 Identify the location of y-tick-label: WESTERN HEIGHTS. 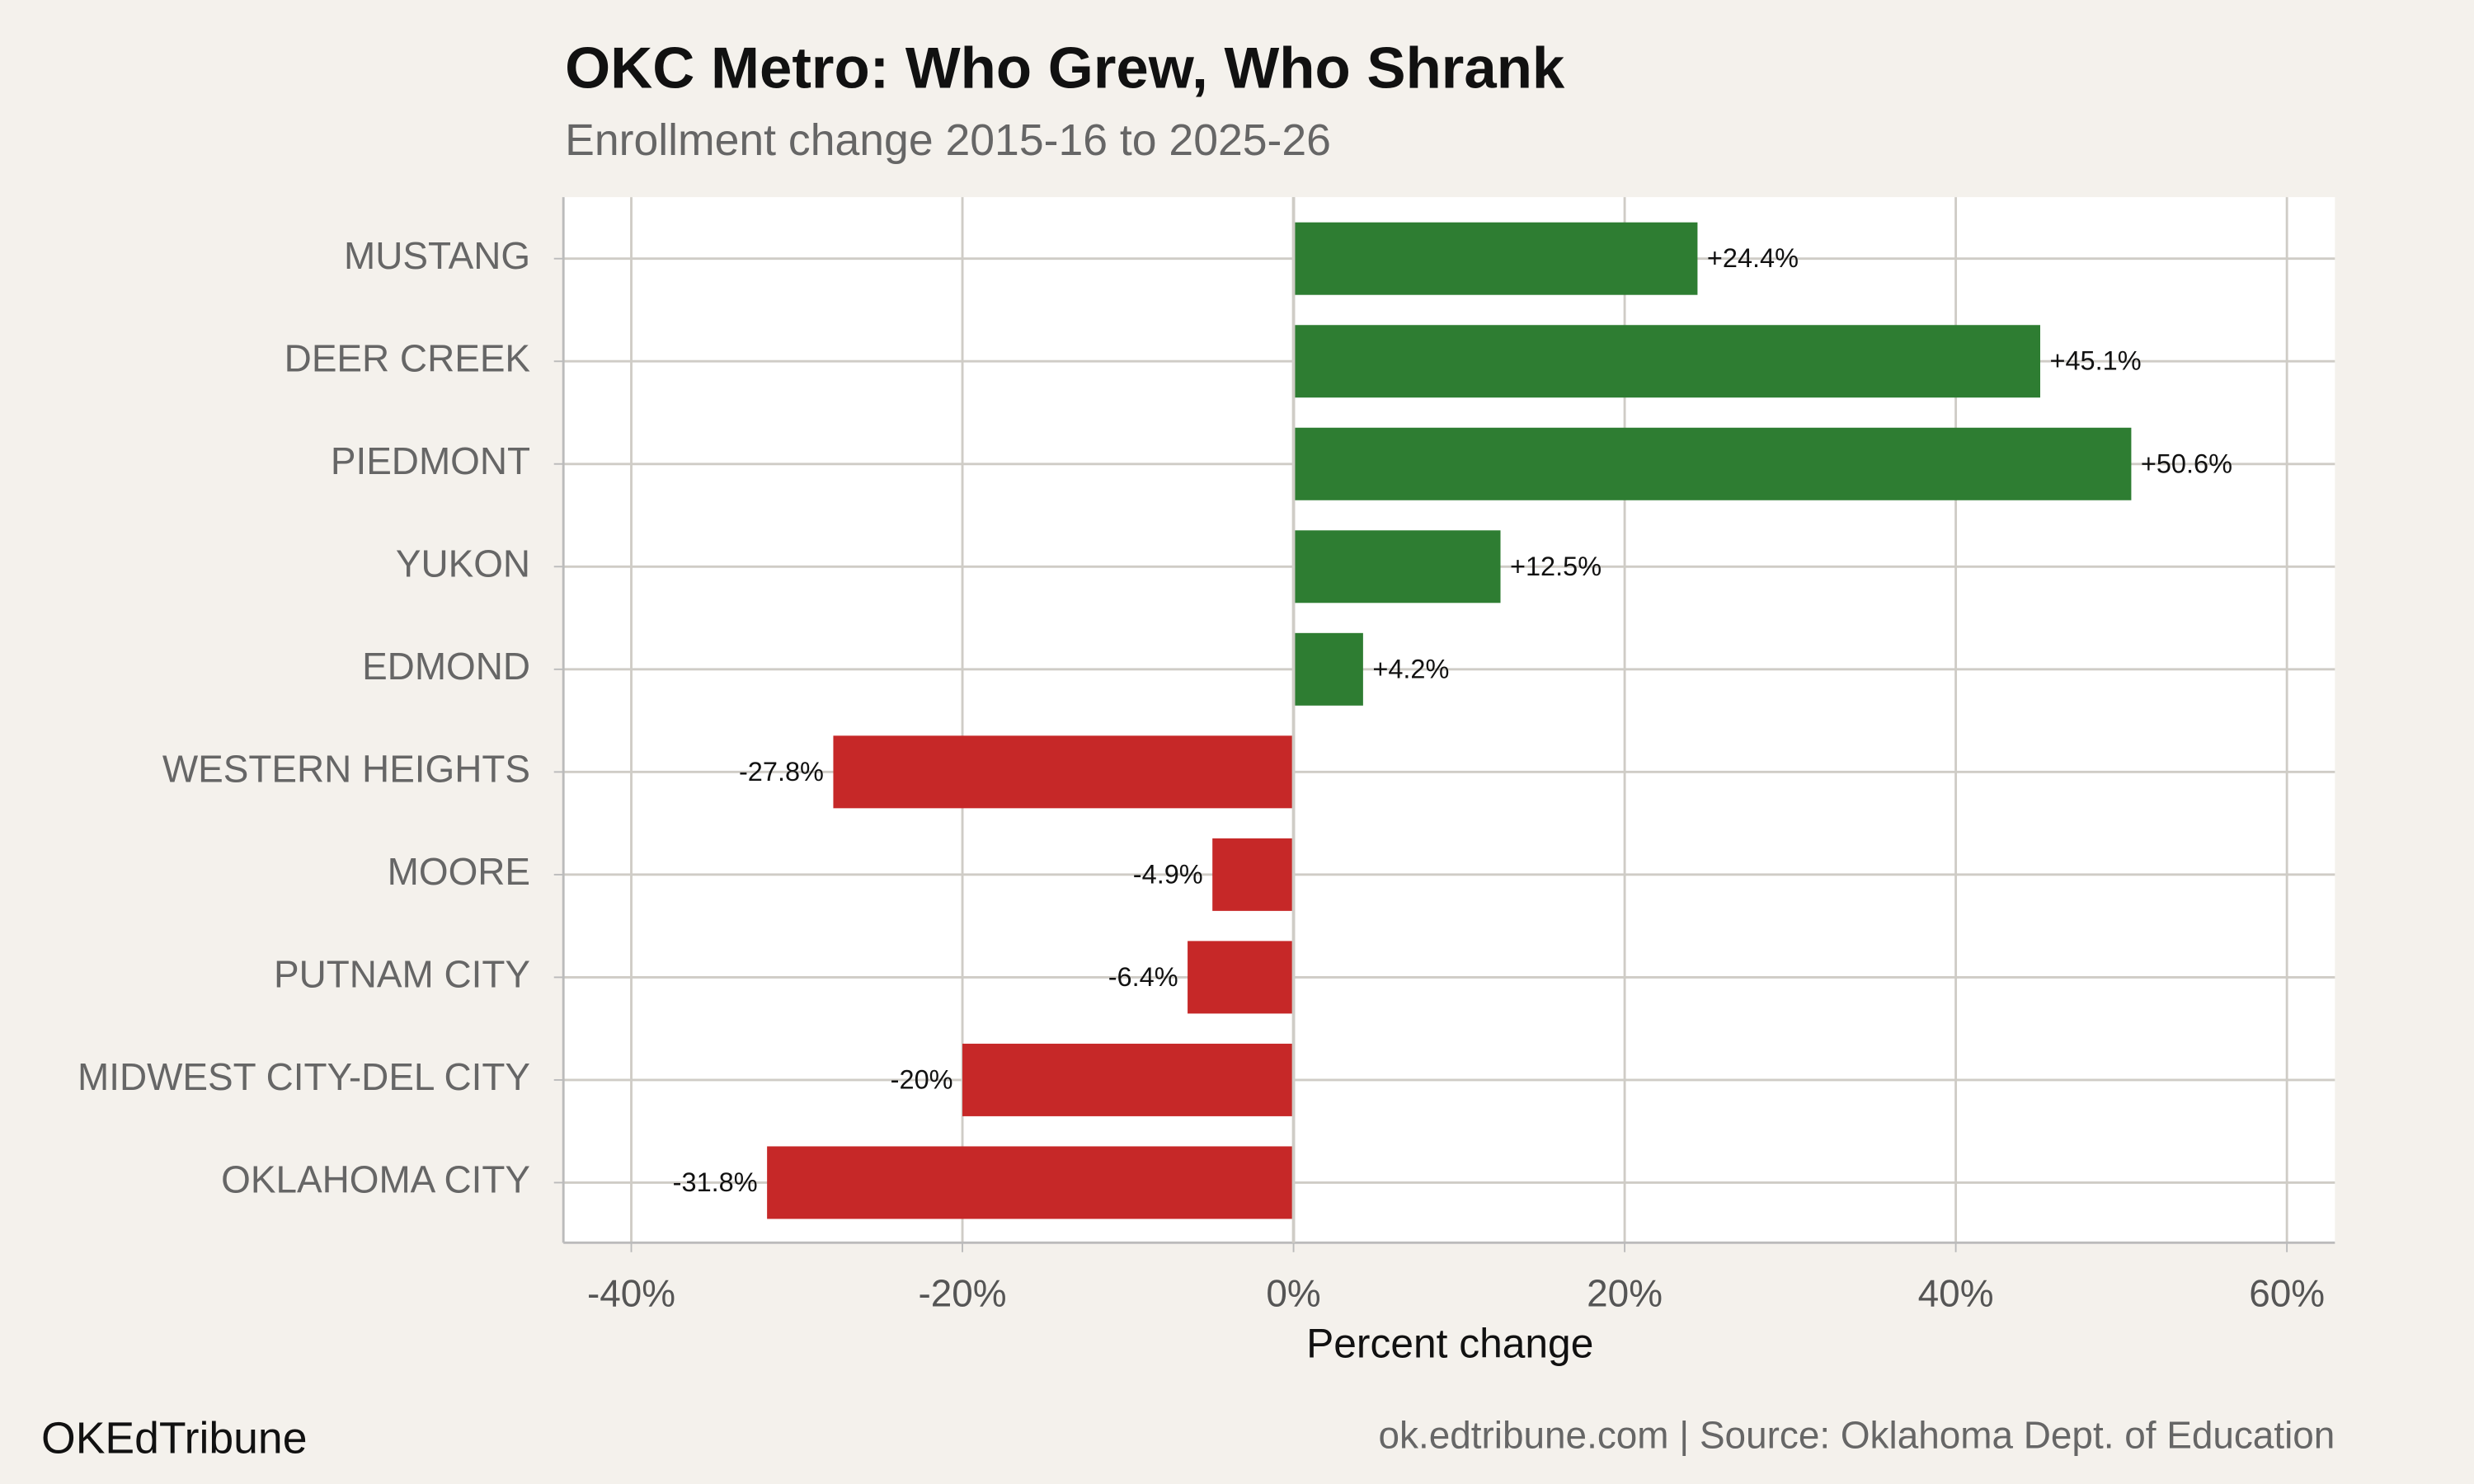
(346, 768).